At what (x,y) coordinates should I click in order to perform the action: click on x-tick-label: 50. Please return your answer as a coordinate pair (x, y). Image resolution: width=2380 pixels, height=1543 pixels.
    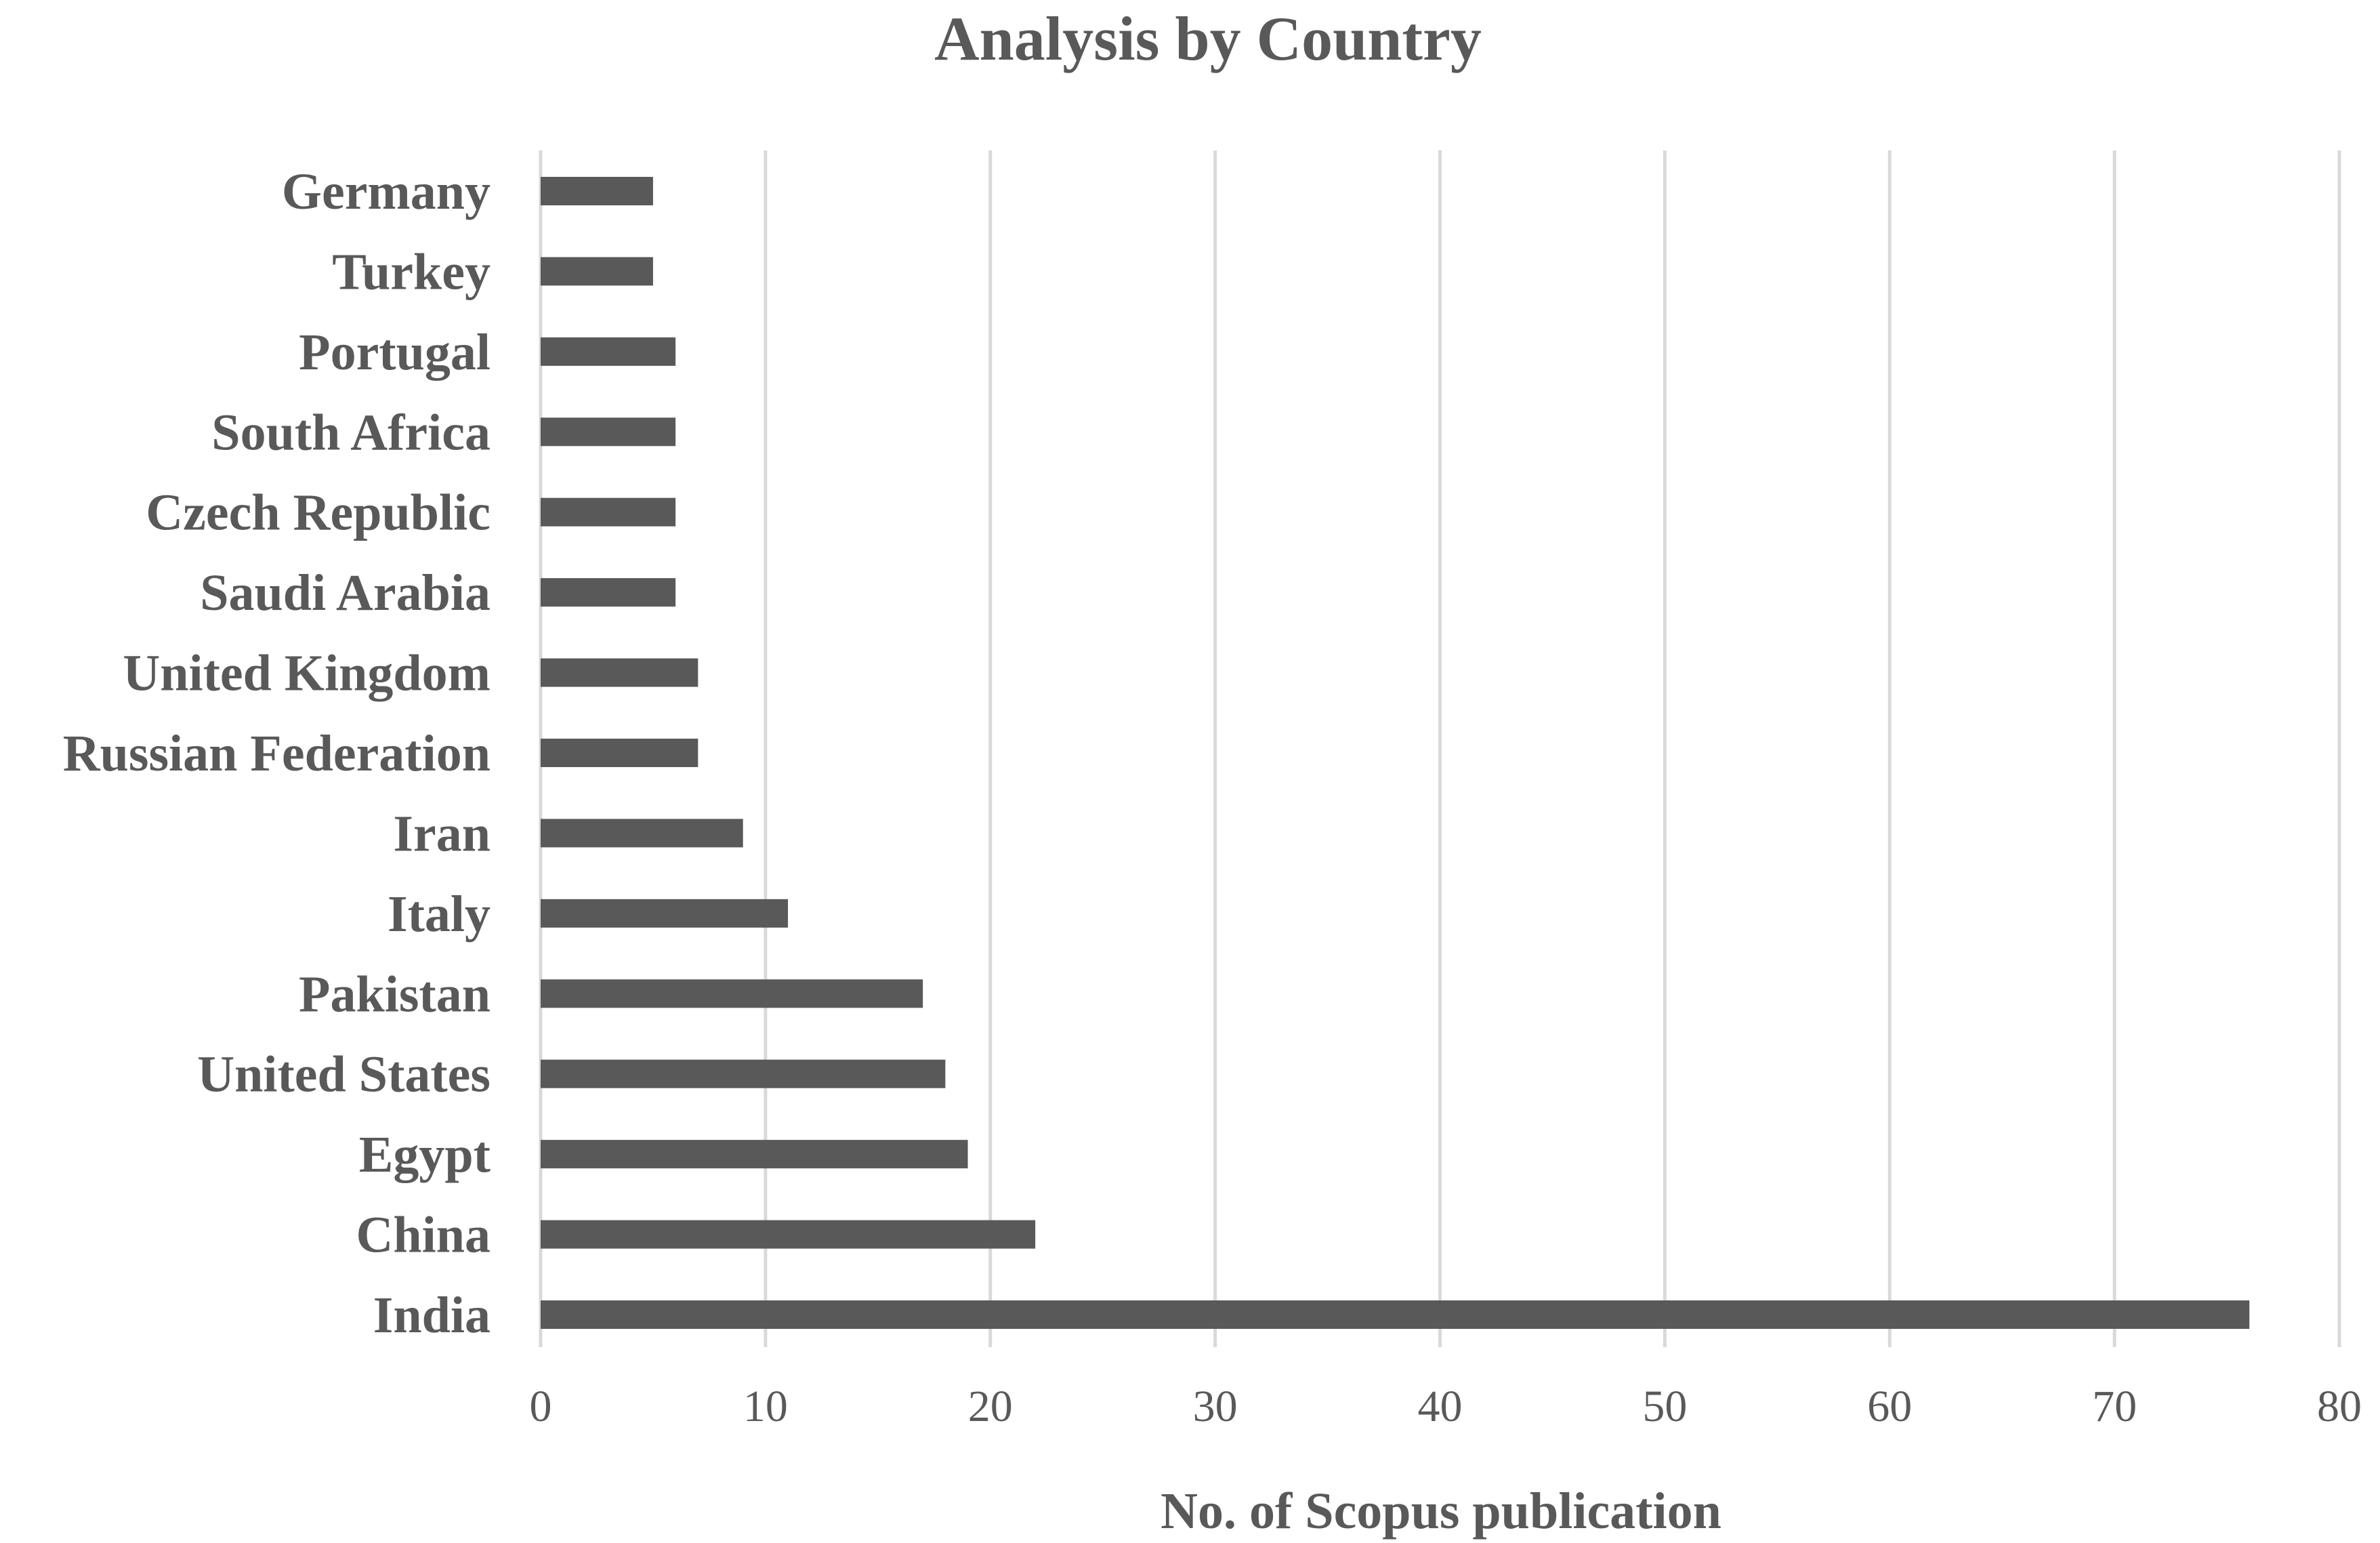
    Looking at the image, I should click on (1664, 1406).